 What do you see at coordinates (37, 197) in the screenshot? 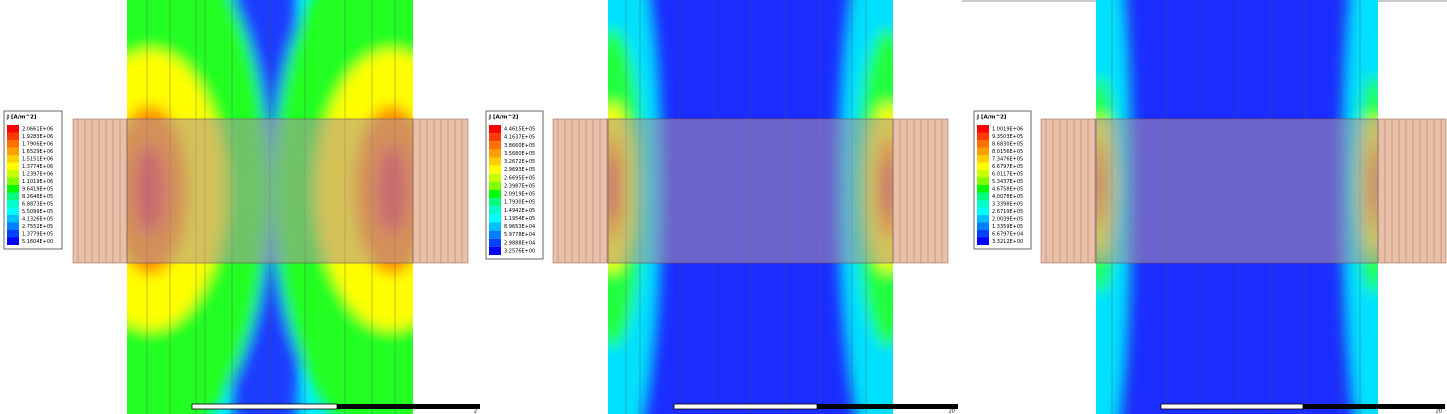
I see `legend-value: 8.2646E+05` at bounding box center [37, 197].